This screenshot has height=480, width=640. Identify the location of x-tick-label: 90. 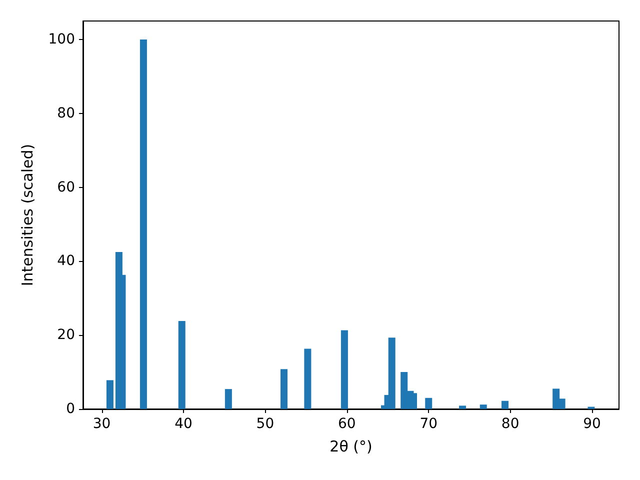
(592, 424).